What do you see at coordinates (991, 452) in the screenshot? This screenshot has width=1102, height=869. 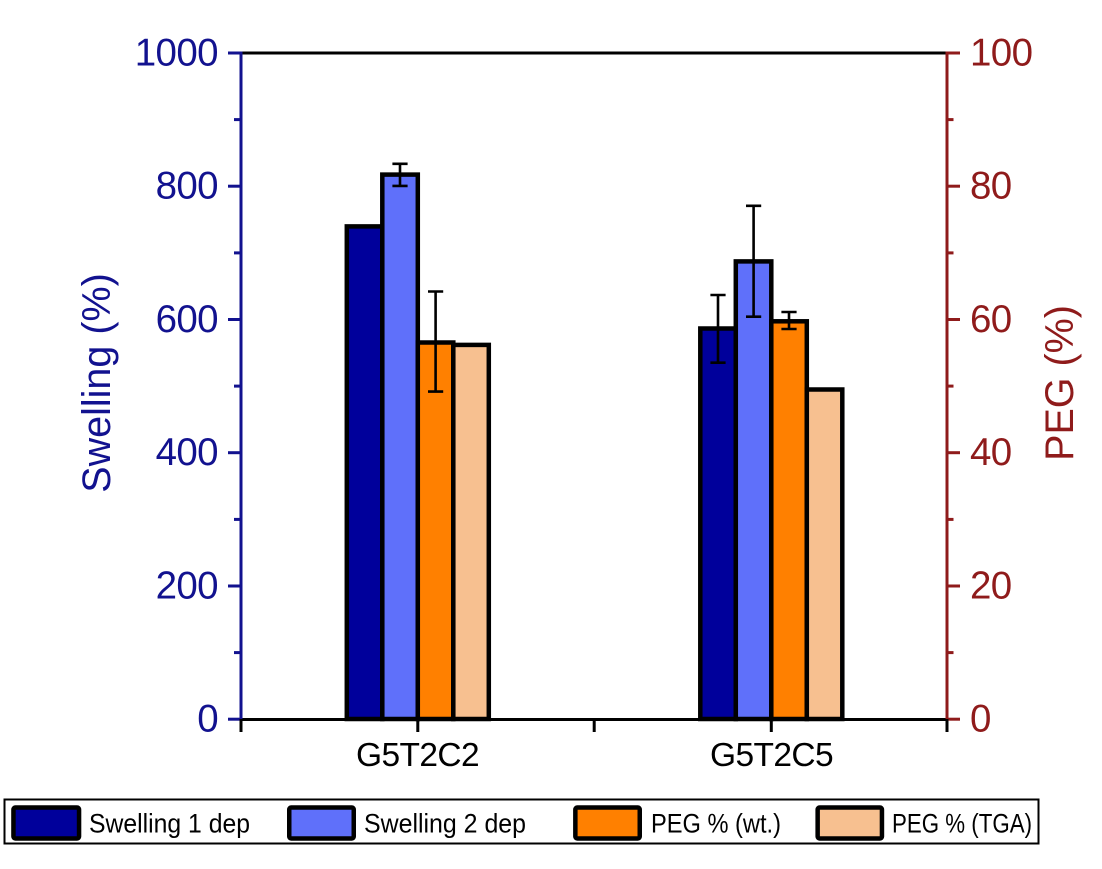 I see `svg-text: 40` at bounding box center [991, 452].